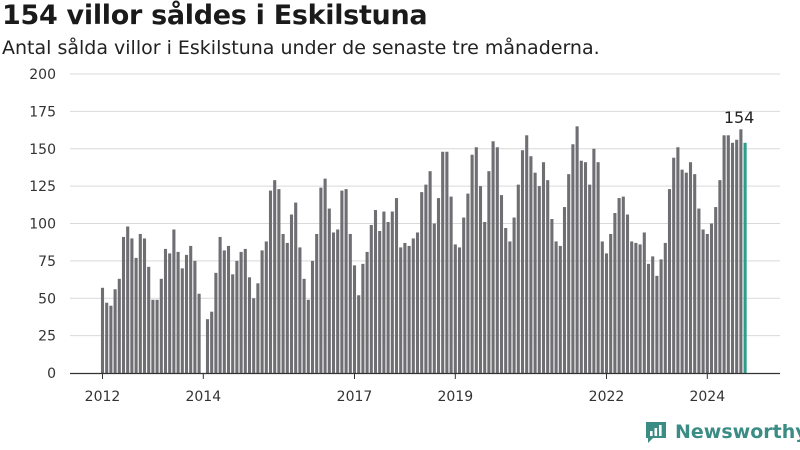  What do you see at coordinates (103, 397) in the screenshot?
I see `x-tick-label: 2012` at bounding box center [103, 397].